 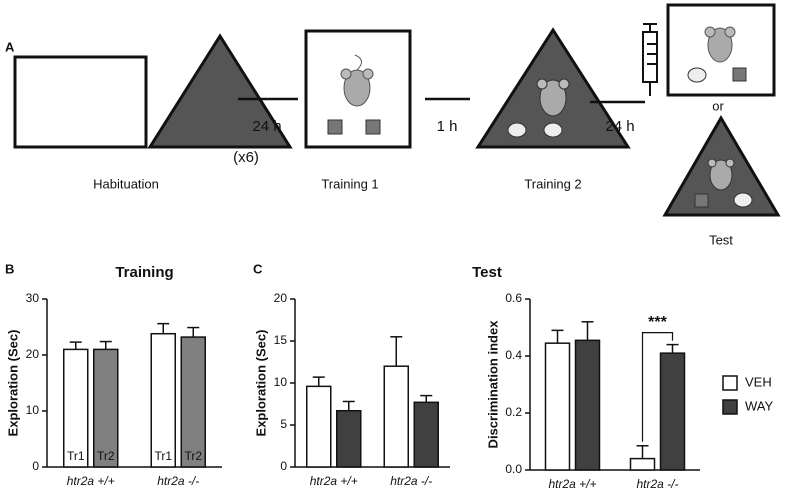 I want to click on habituation-triangle, so click(x=220, y=91).